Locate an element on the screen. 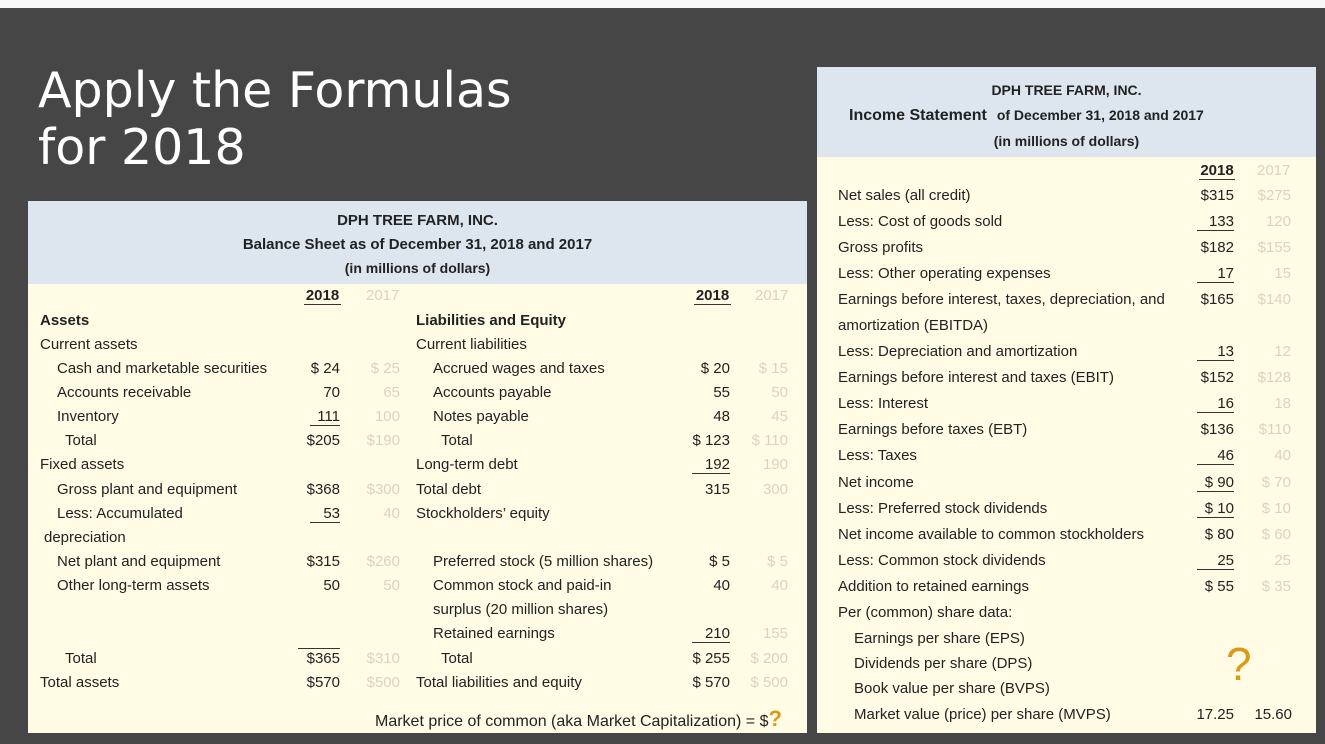 The height and width of the screenshot is (744, 1325). liab-row-2018: 55 is located at coordinates (721, 392).